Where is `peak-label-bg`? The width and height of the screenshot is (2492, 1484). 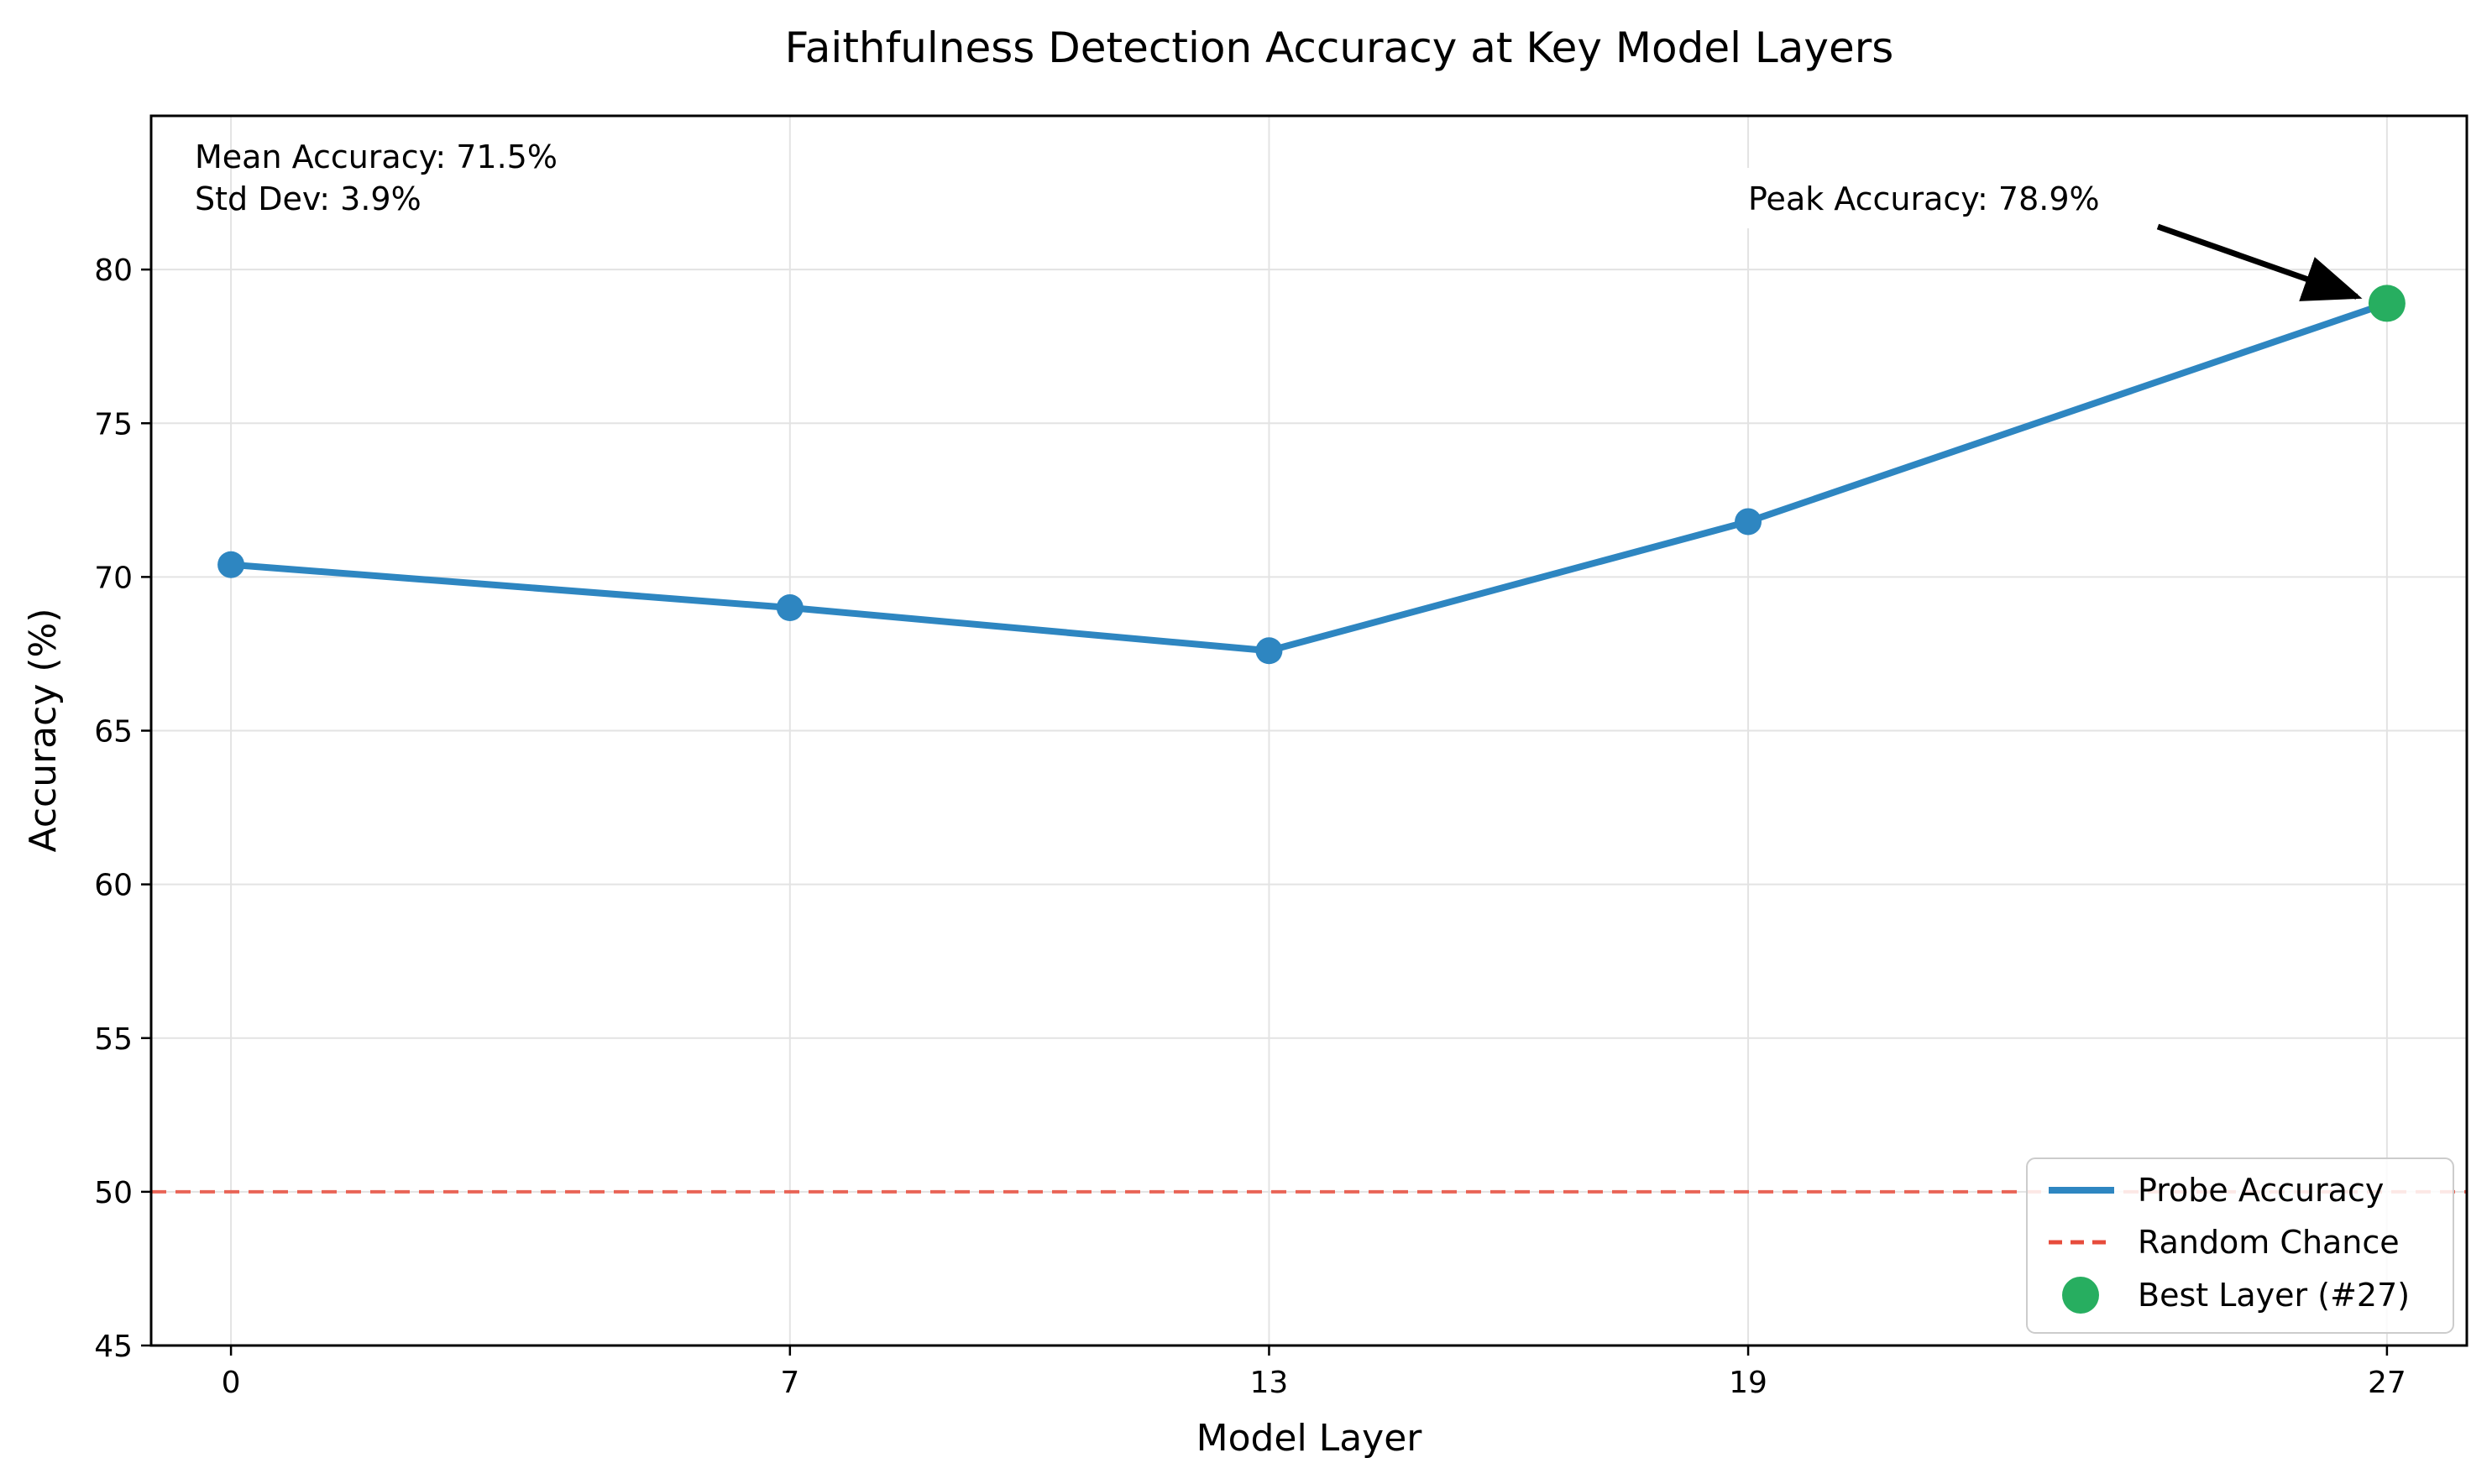 peak-label-bg is located at coordinates (1948, 198).